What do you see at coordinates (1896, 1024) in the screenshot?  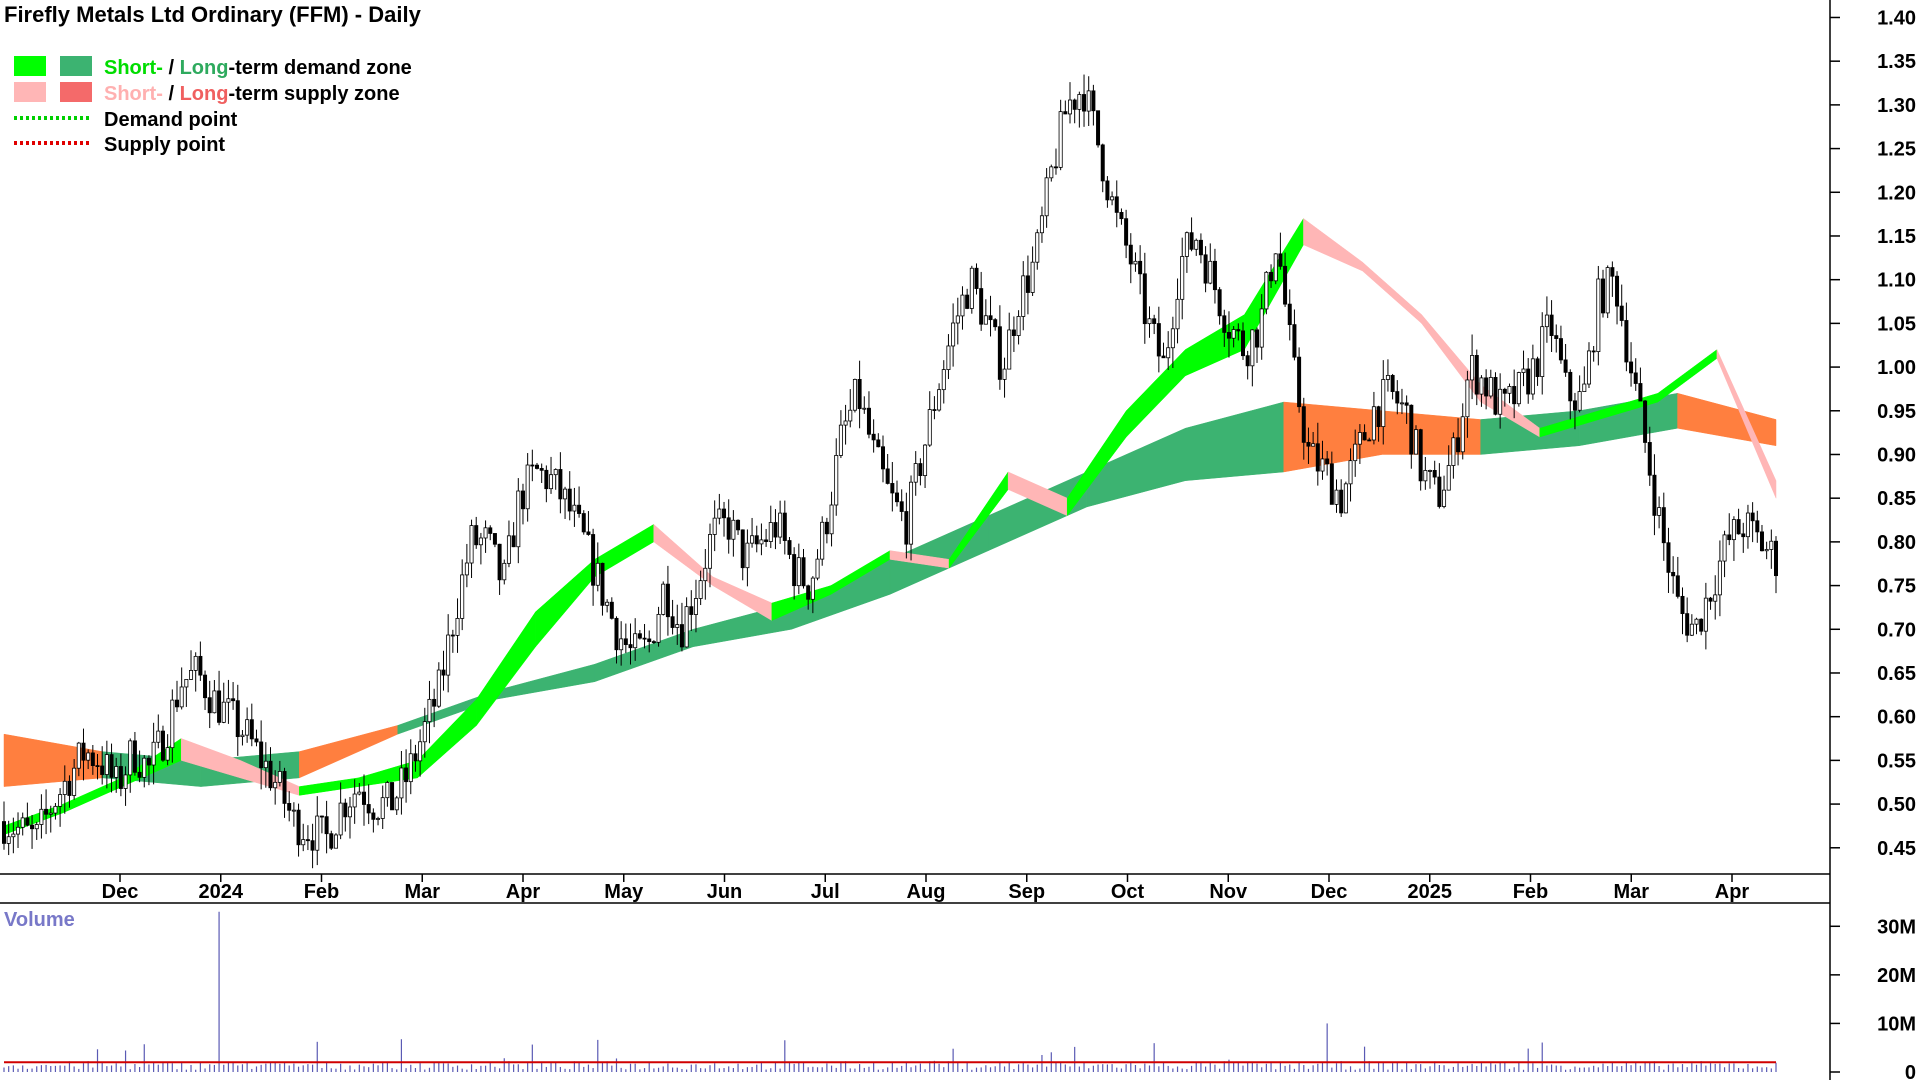 I see `volume-tick-label: 10M` at bounding box center [1896, 1024].